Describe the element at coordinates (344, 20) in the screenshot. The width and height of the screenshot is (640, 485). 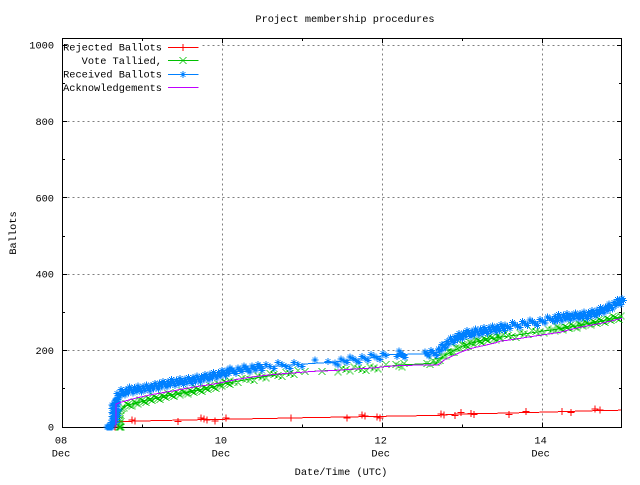
I see `svg-text: Project membership procedures` at that location.